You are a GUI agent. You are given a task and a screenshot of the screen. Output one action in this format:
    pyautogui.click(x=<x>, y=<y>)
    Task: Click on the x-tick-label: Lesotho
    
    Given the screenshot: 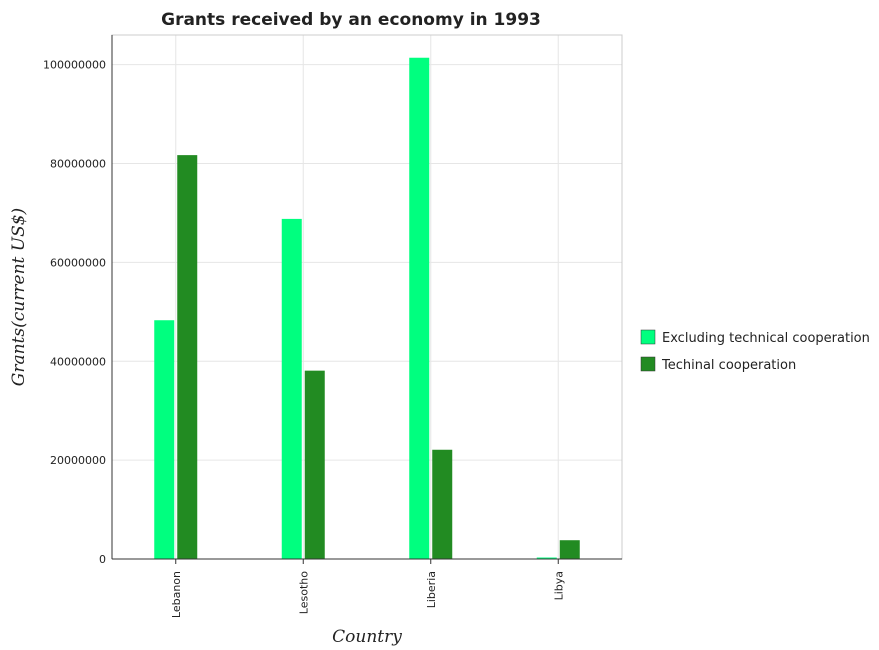 What is the action you would take?
    pyautogui.click(x=303, y=592)
    